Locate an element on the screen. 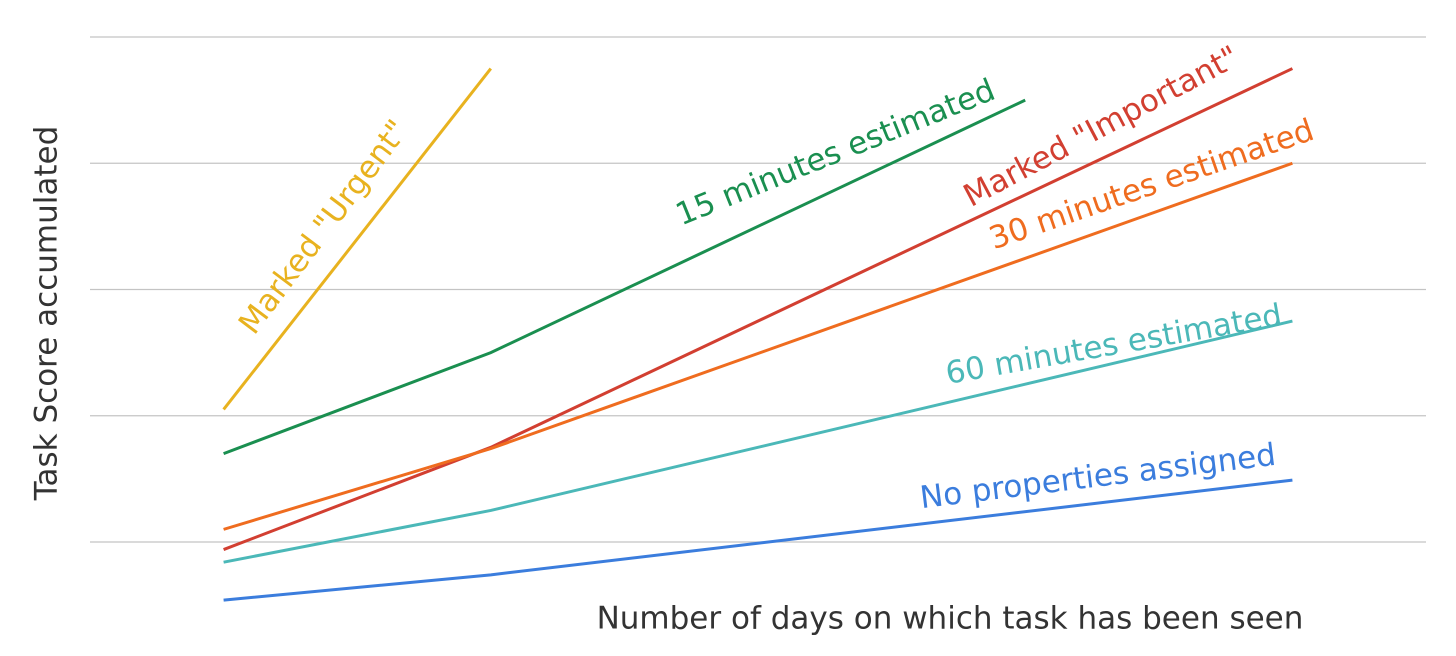 The height and width of the screenshot is (656, 1456). series-label: Marked "Urgent" is located at coordinates (324, 227).